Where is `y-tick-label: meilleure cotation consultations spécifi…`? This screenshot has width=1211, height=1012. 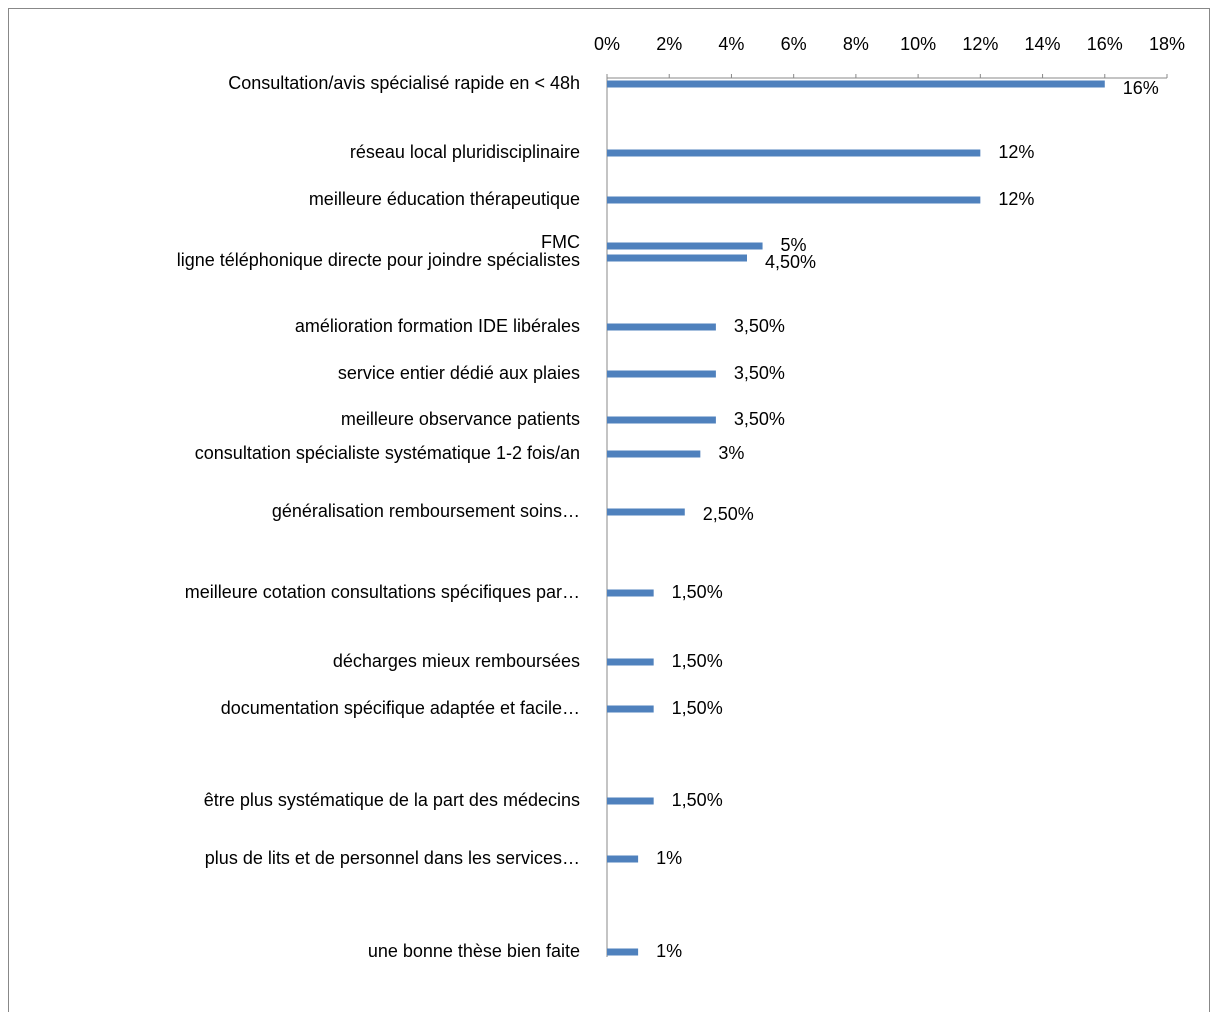 y-tick-label: meilleure cotation consultations spécifi… is located at coordinates (382, 592).